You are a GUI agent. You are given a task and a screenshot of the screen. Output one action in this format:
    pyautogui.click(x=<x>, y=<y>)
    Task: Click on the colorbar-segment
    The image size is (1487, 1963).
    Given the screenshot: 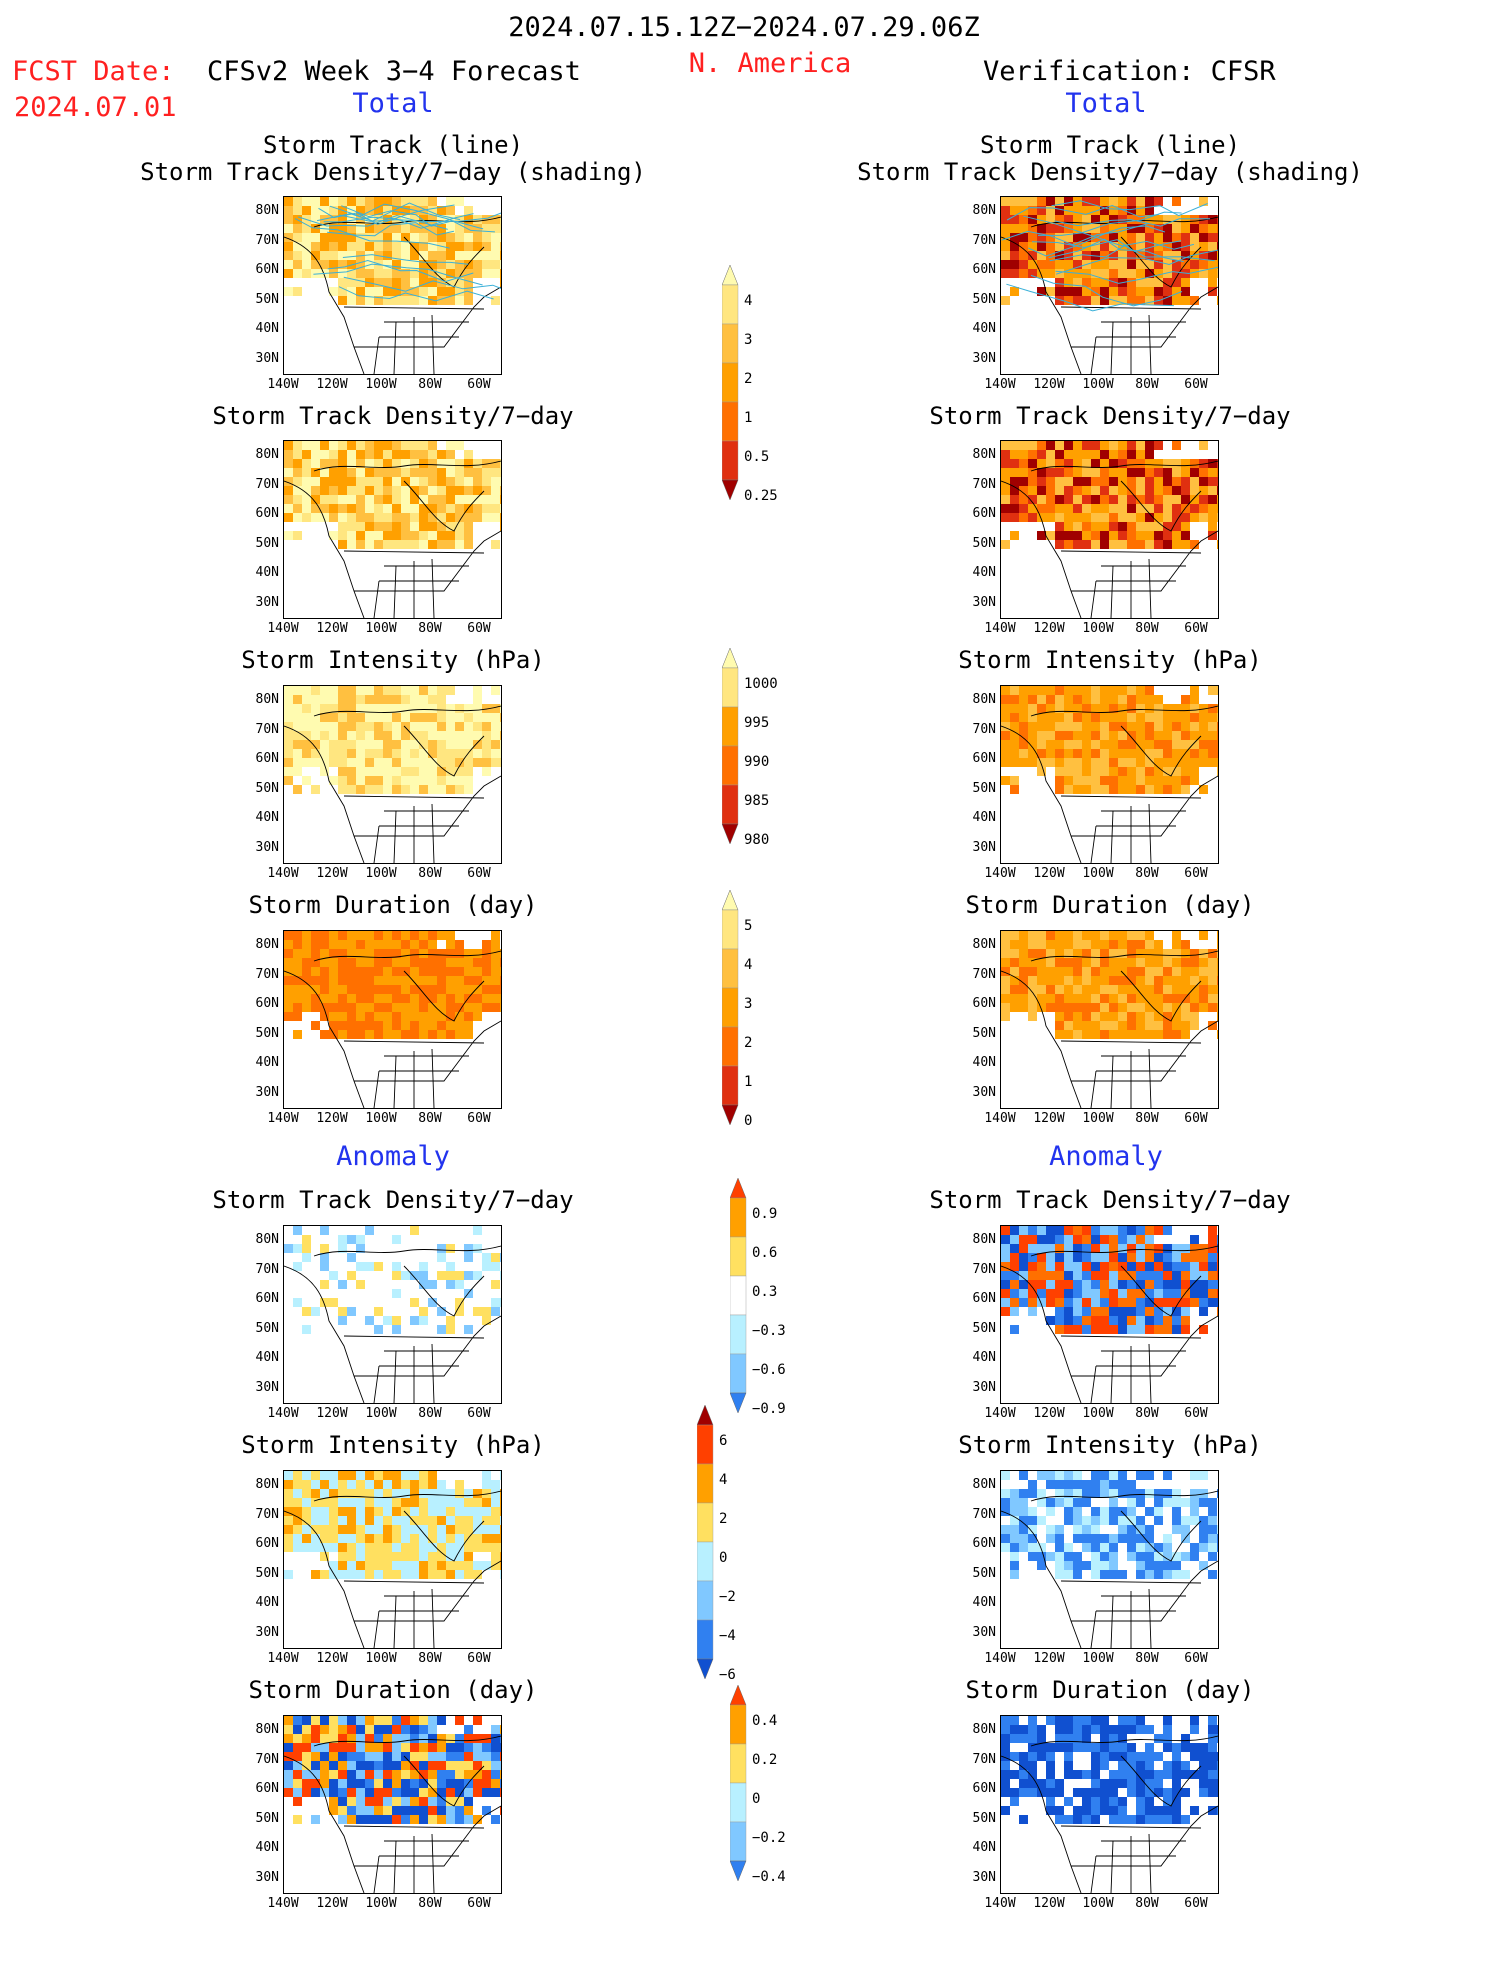 What is the action you would take?
    pyautogui.click(x=738, y=1295)
    